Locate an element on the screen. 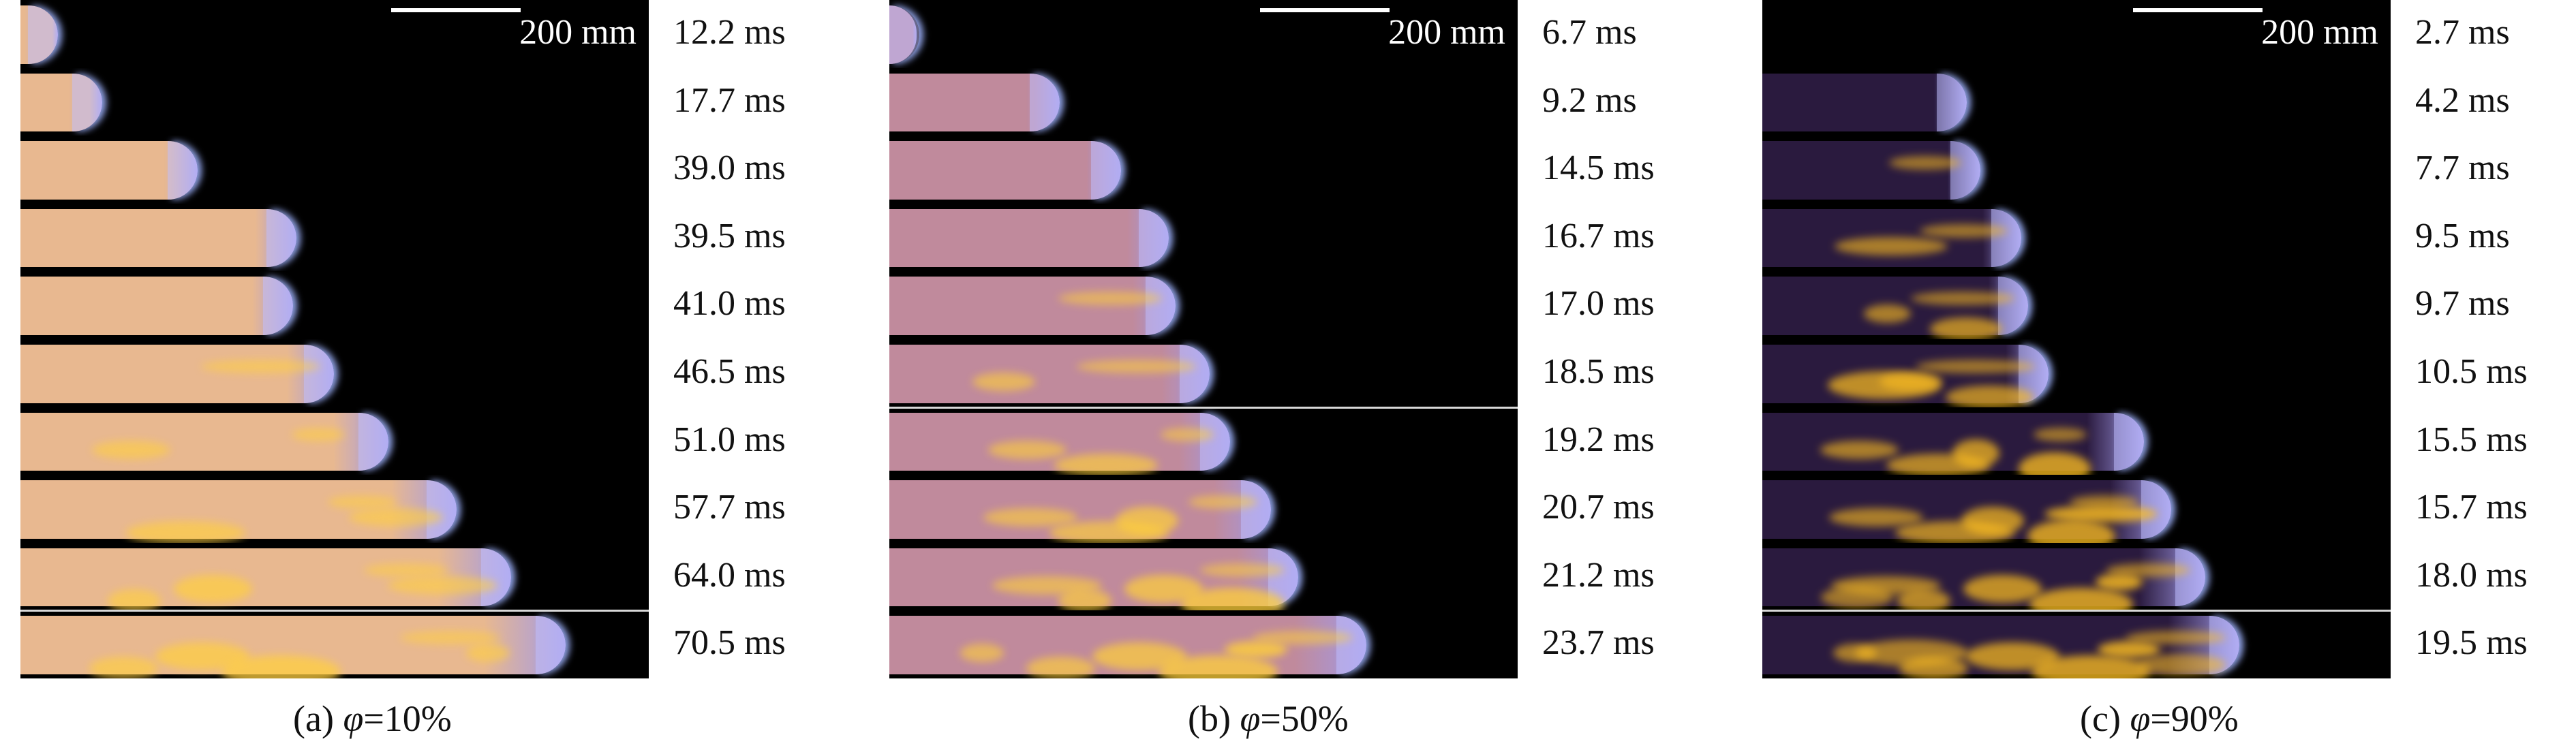 Image resolution: width=2576 pixels, height=752 pixels. time-label: 46.5 ms is located at coordinates (730, 371).